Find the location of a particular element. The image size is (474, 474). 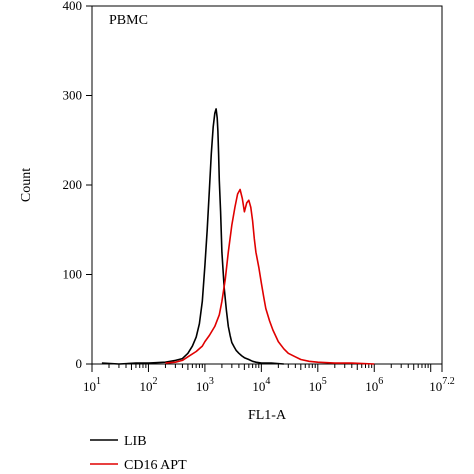

y-tick-label: 200 is located at coordinates (73, 184).